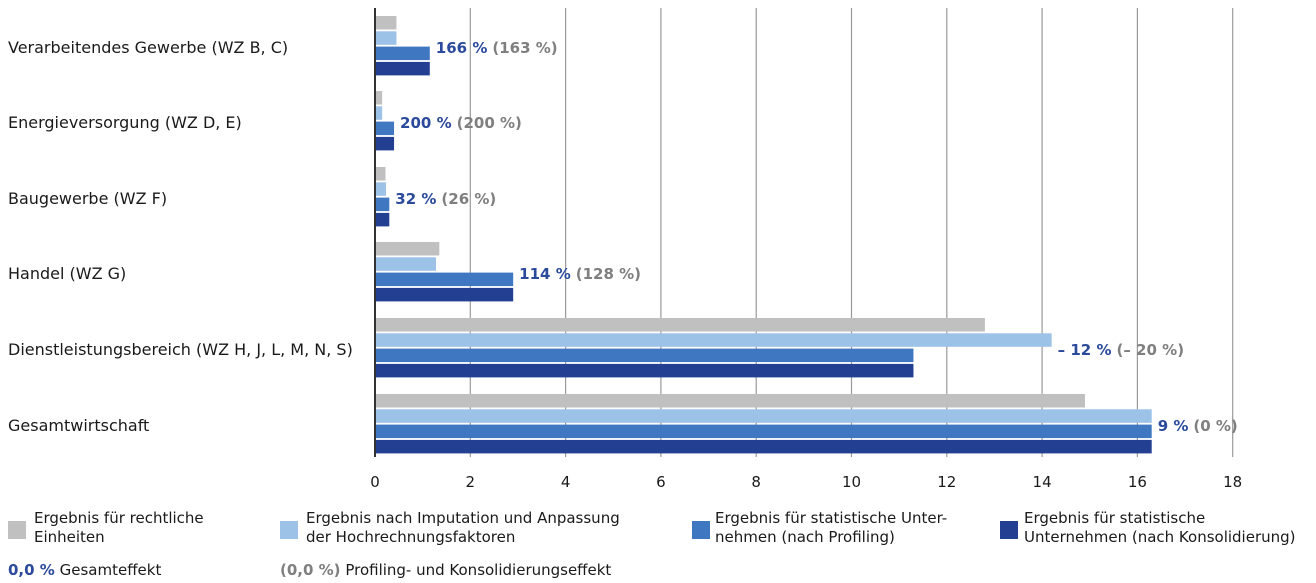 This screenshot has height=583, width=1316. Describe the element at coordinates (756, 482) in the screenshot. I see `x-tick-label: 8` at that location.